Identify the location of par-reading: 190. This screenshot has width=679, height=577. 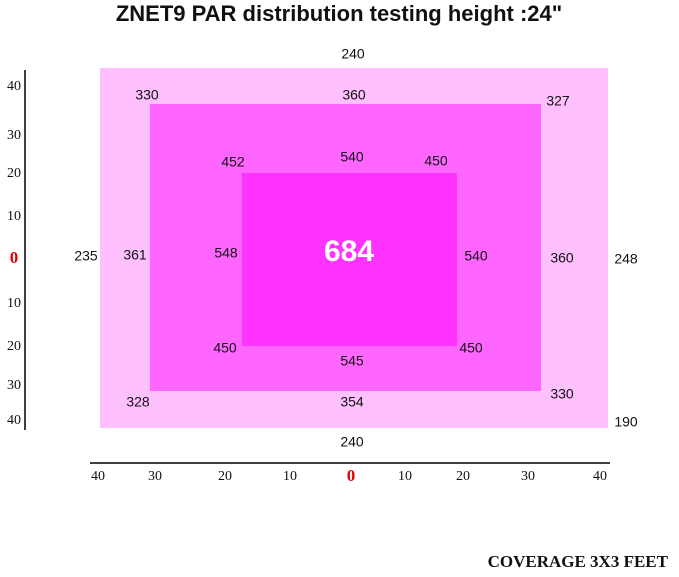
(626, 422).